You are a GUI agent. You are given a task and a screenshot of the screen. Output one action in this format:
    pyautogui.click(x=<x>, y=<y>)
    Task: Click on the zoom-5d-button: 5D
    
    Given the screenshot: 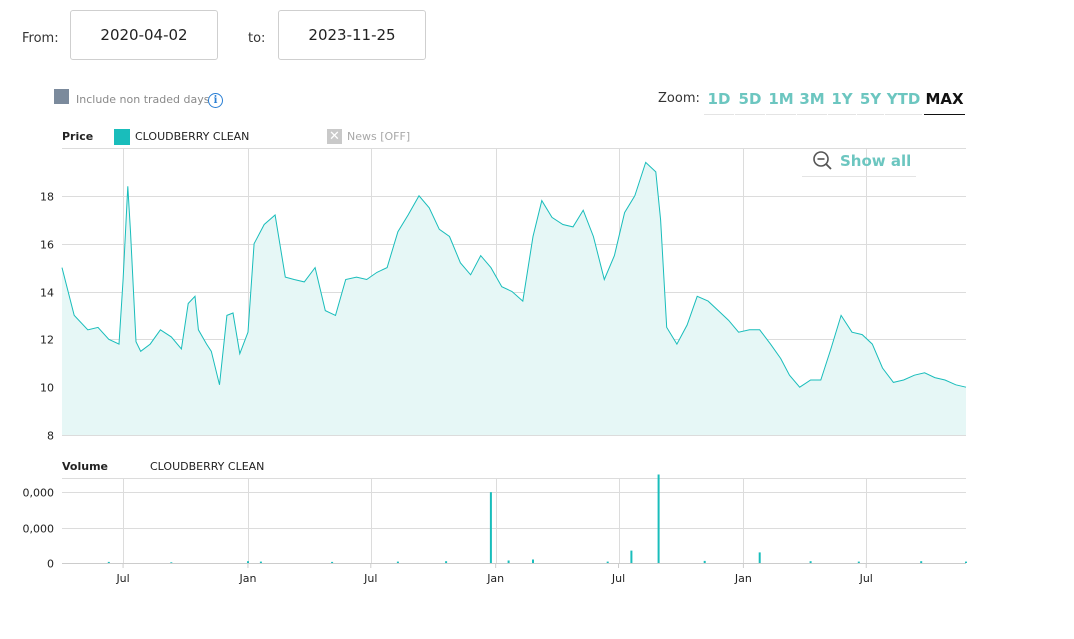 What is the action you would take?
    pyautogui.click(x=750, y=99)
    